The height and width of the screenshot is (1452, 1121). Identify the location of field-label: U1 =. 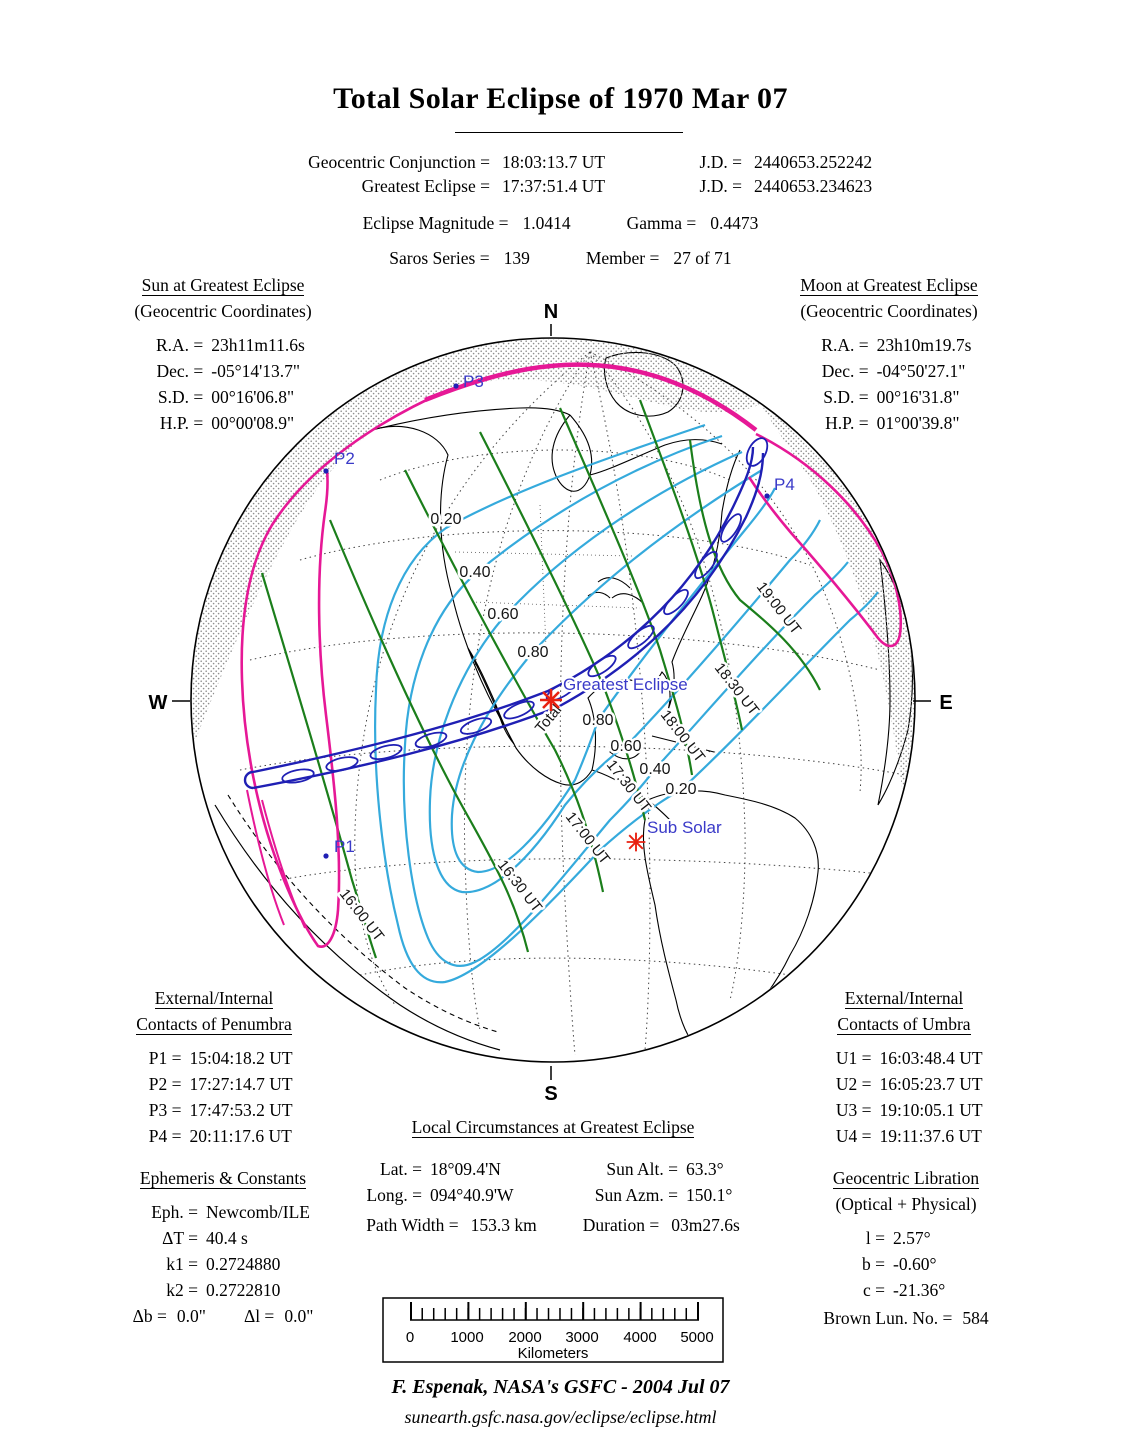
(853, 1058).